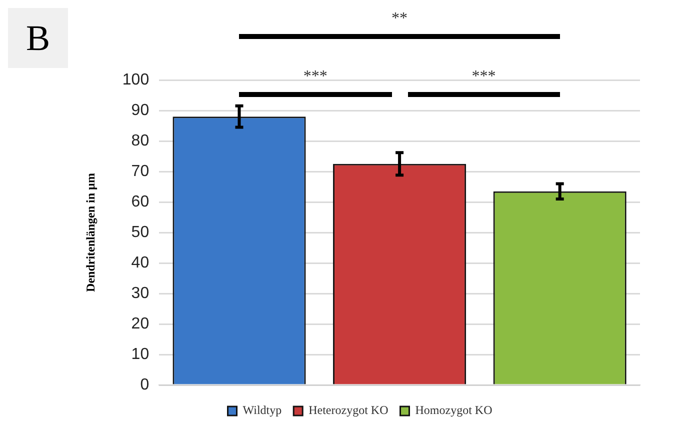 This screenshot has height=427, width=675. Describe the element at coordinates (140, 110) in the screenshot. I see `y-tick-label: 90` at that location.